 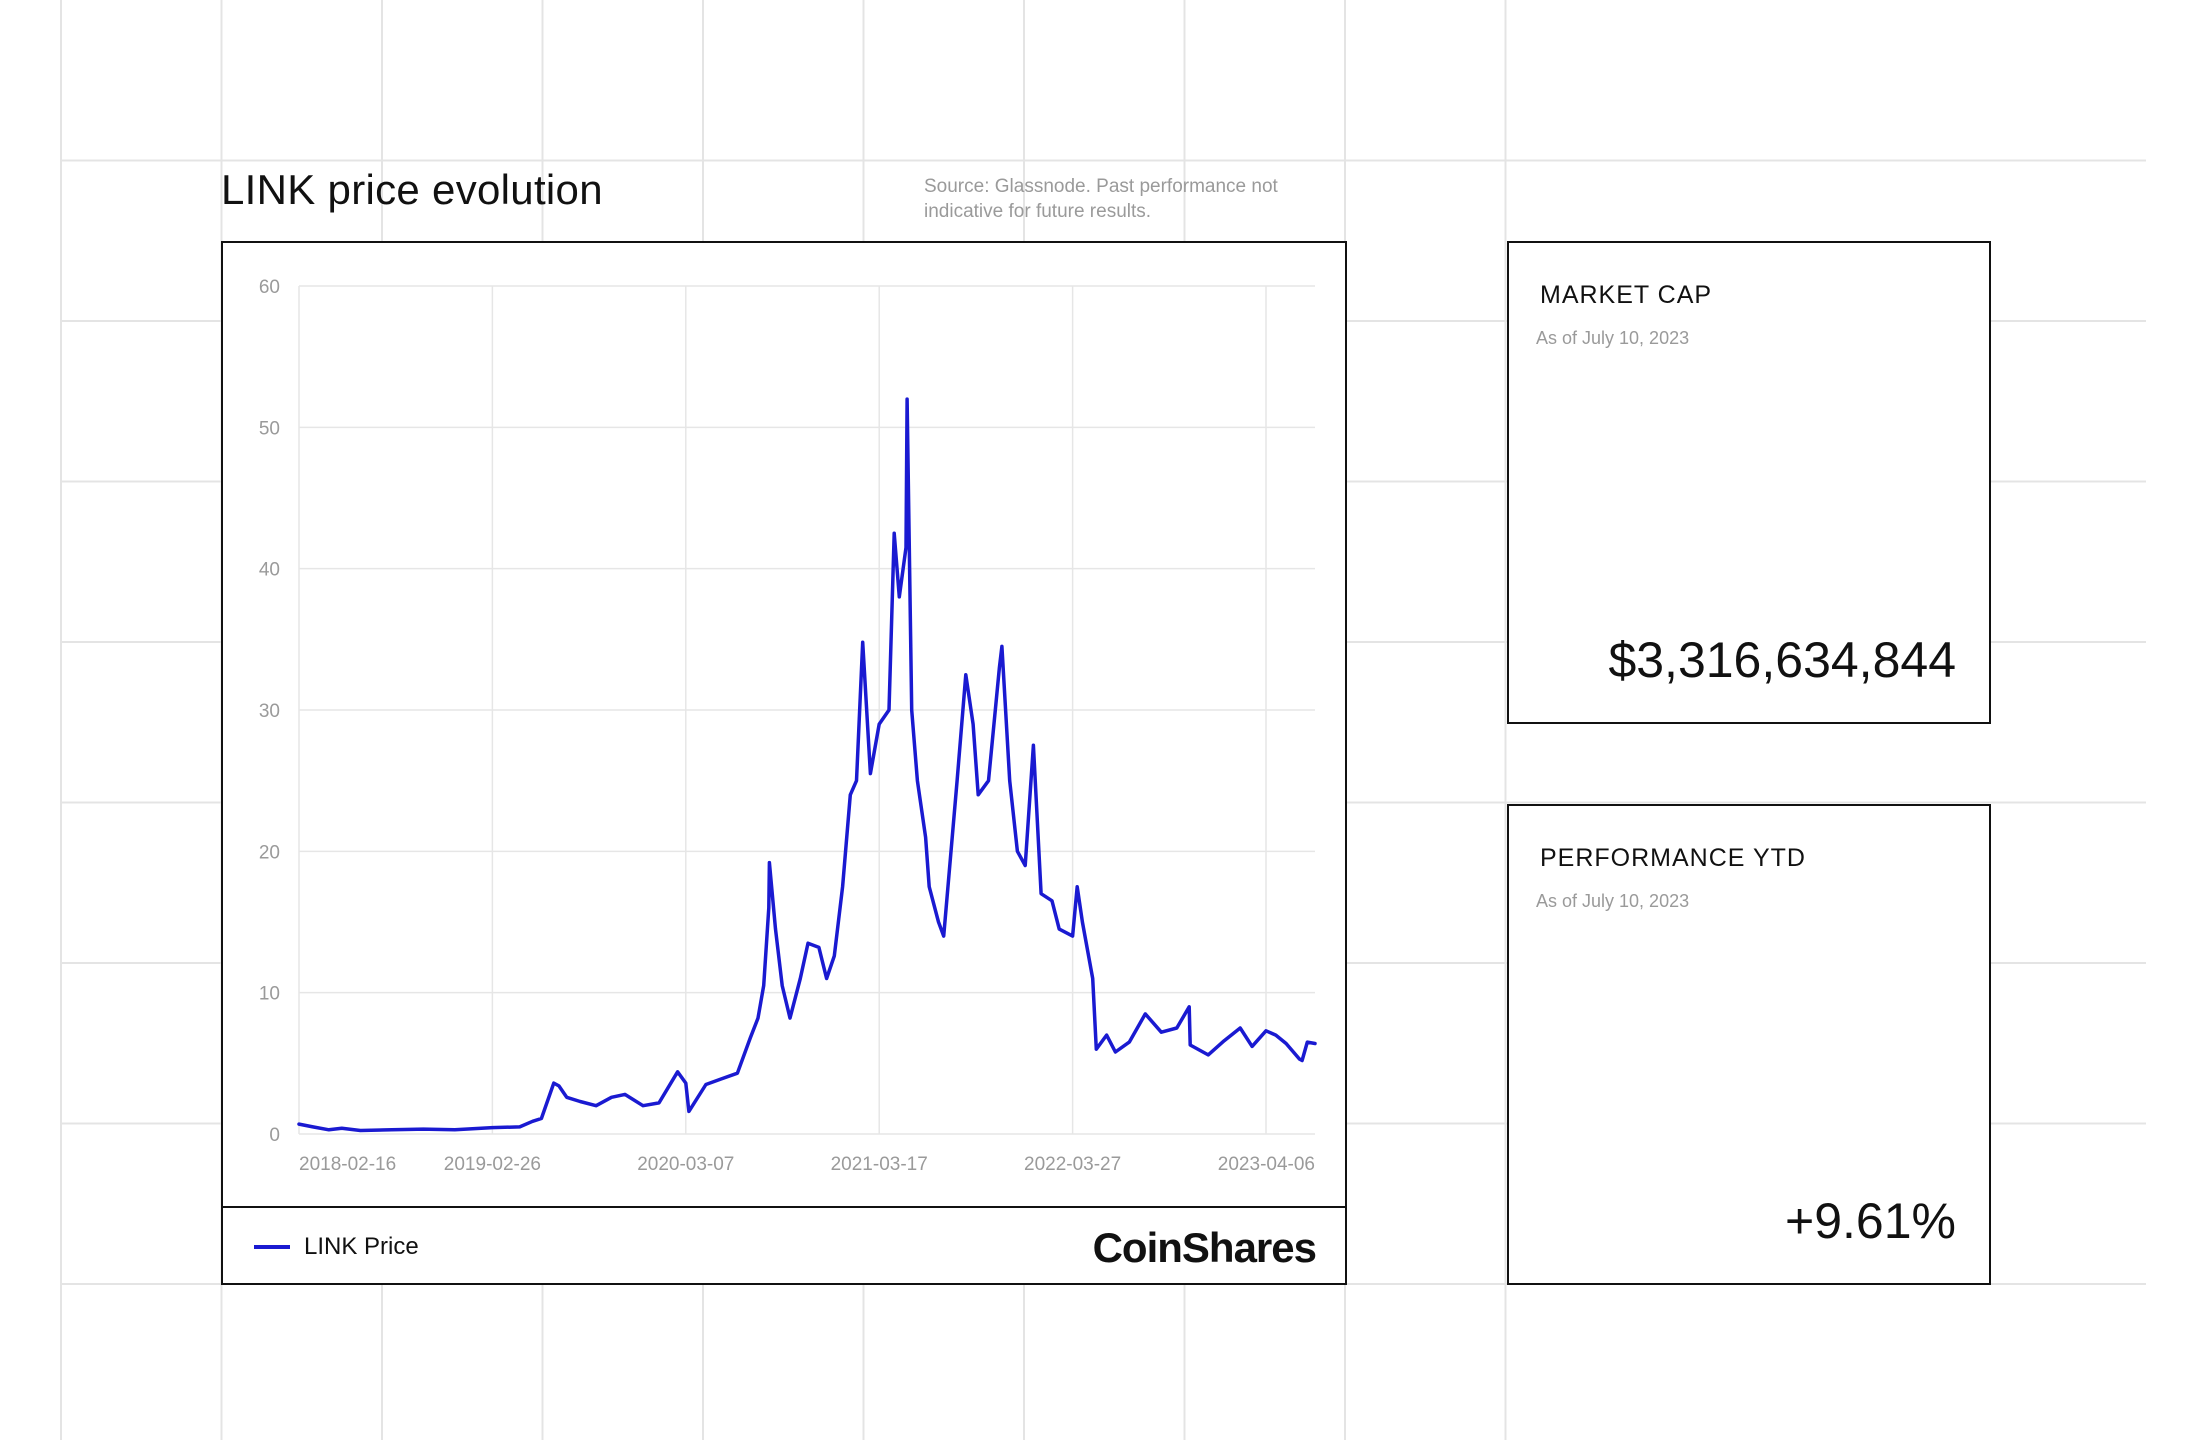 What do you see at coordinates (269, 428) in the screenshot?
I see `y-tick-label: 50` at bounding box center [269, 428].